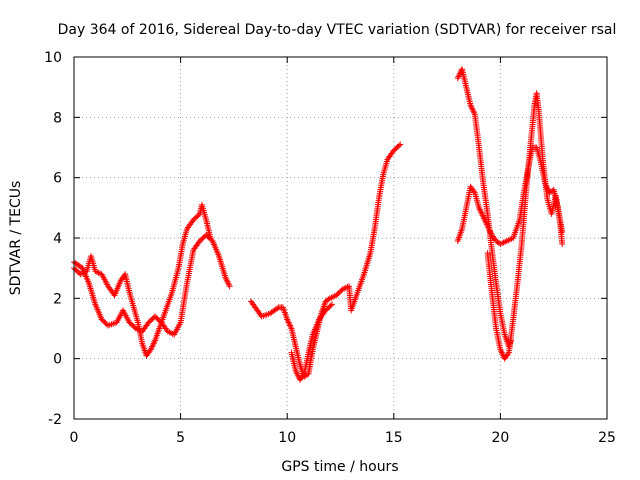 The width and height of the screenshot is (640, 480). Describe the element at coordinates (607, 438) in the screenshot. I see `x-tick-label: 25` at that location.